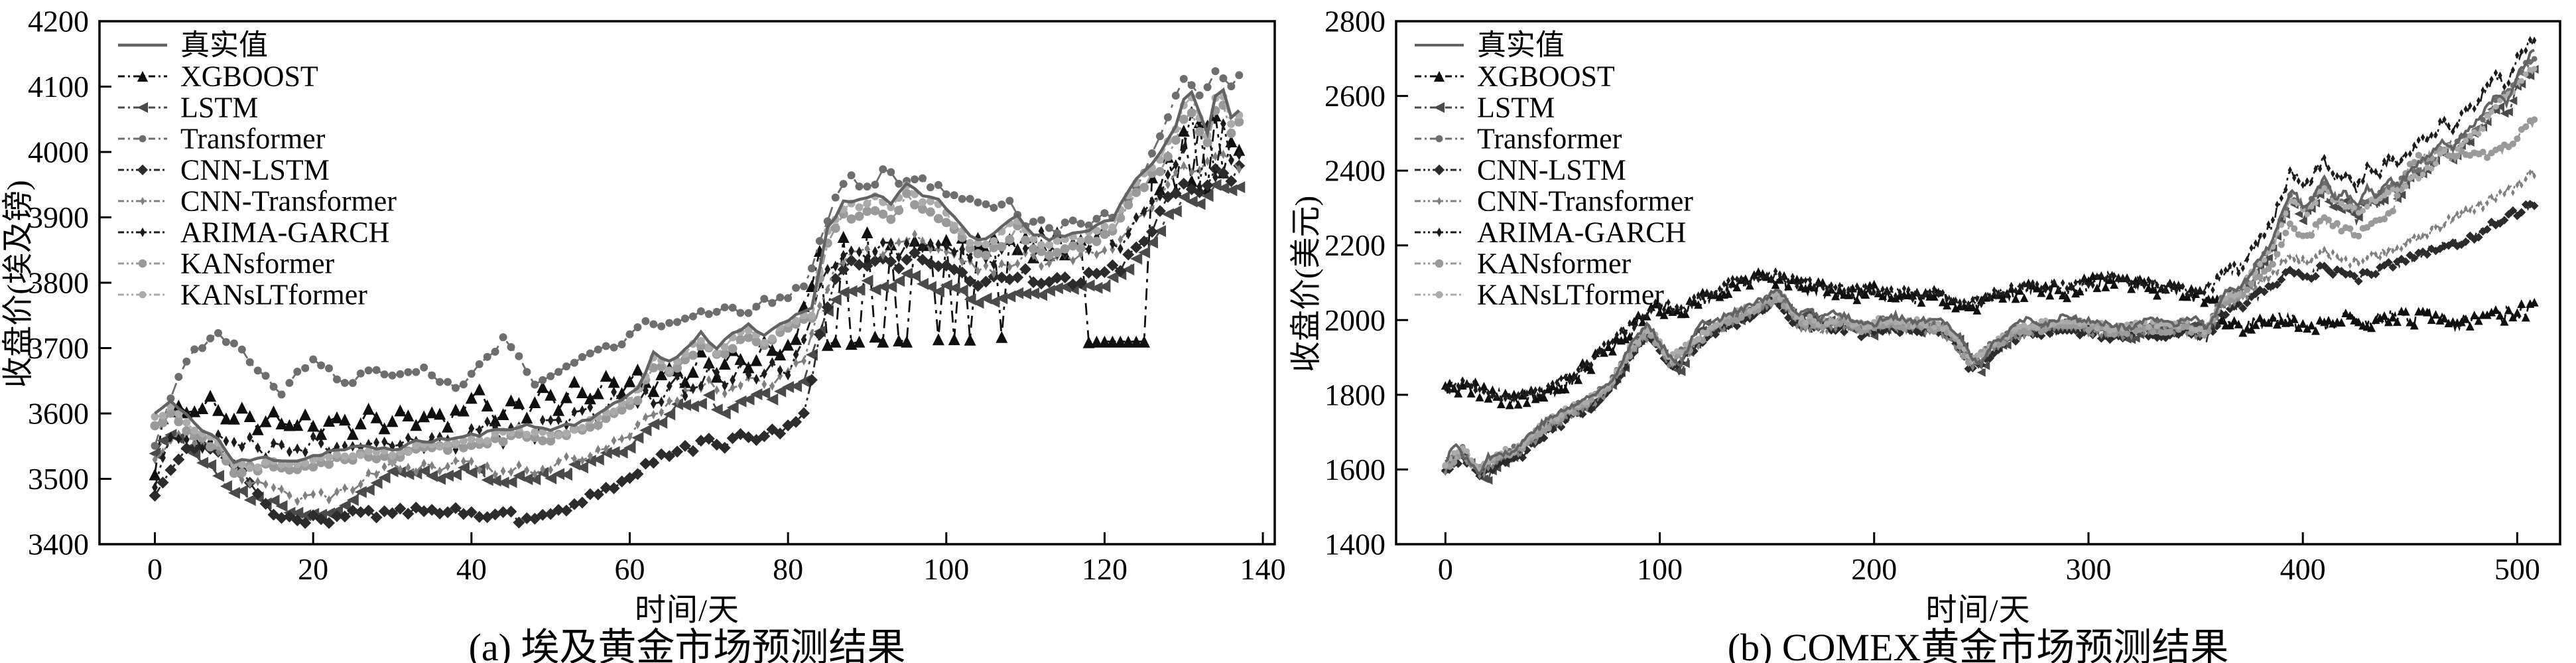 Image resolution: width=2576 pixels, height=663 pixels. I want to click on x-tick-label: 20, so click(313, 569).